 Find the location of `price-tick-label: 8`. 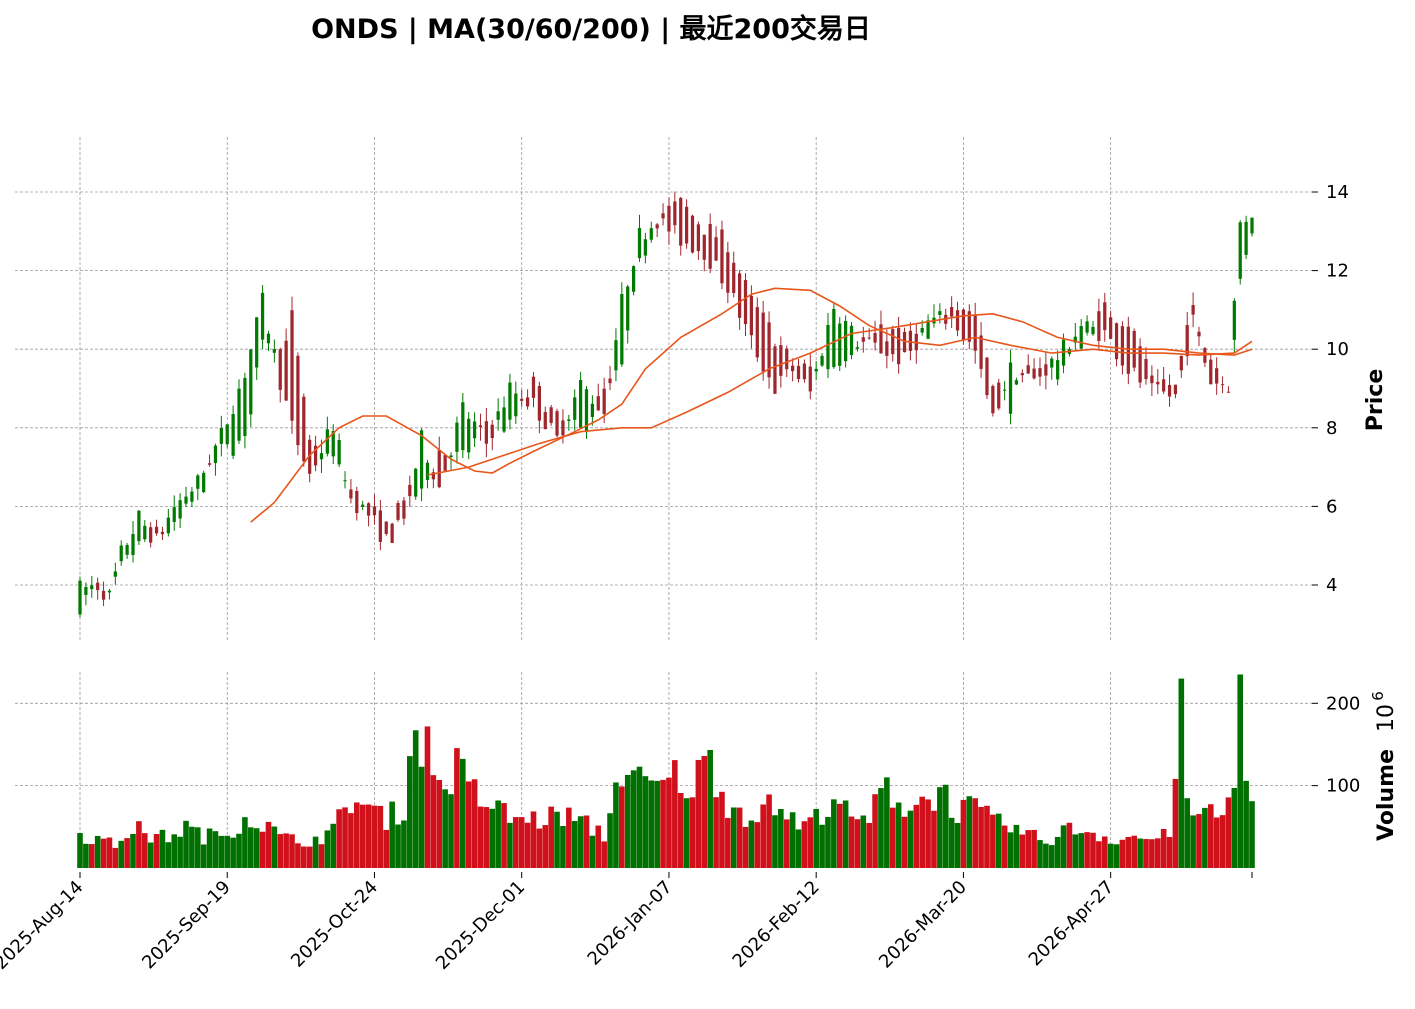

price-tick-label: 8 is located at coordinates (1331, 428).